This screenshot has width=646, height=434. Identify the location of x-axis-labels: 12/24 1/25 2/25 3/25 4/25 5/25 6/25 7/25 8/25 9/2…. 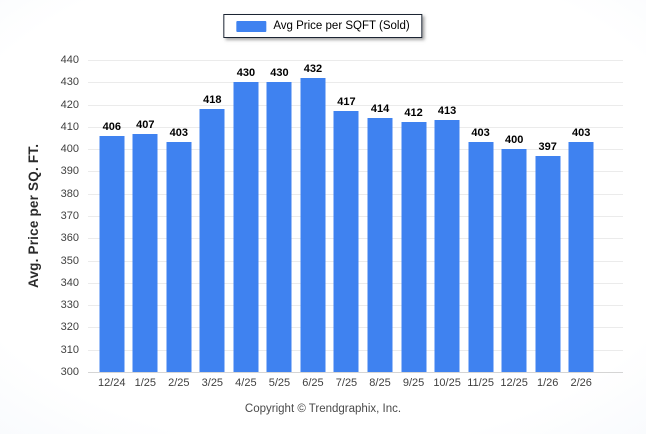
(346, 383).